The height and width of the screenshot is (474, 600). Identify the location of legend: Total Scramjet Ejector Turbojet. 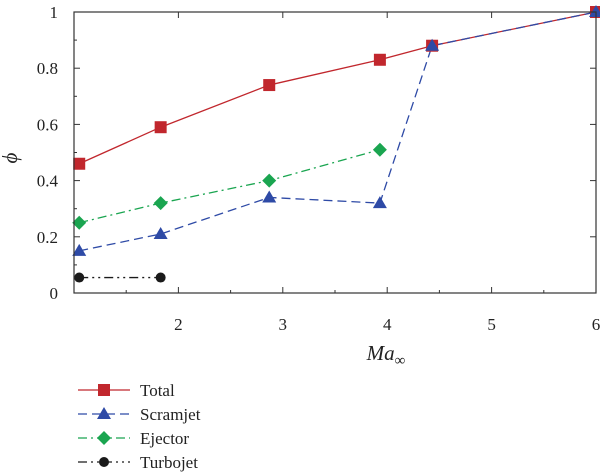
(139, 426).